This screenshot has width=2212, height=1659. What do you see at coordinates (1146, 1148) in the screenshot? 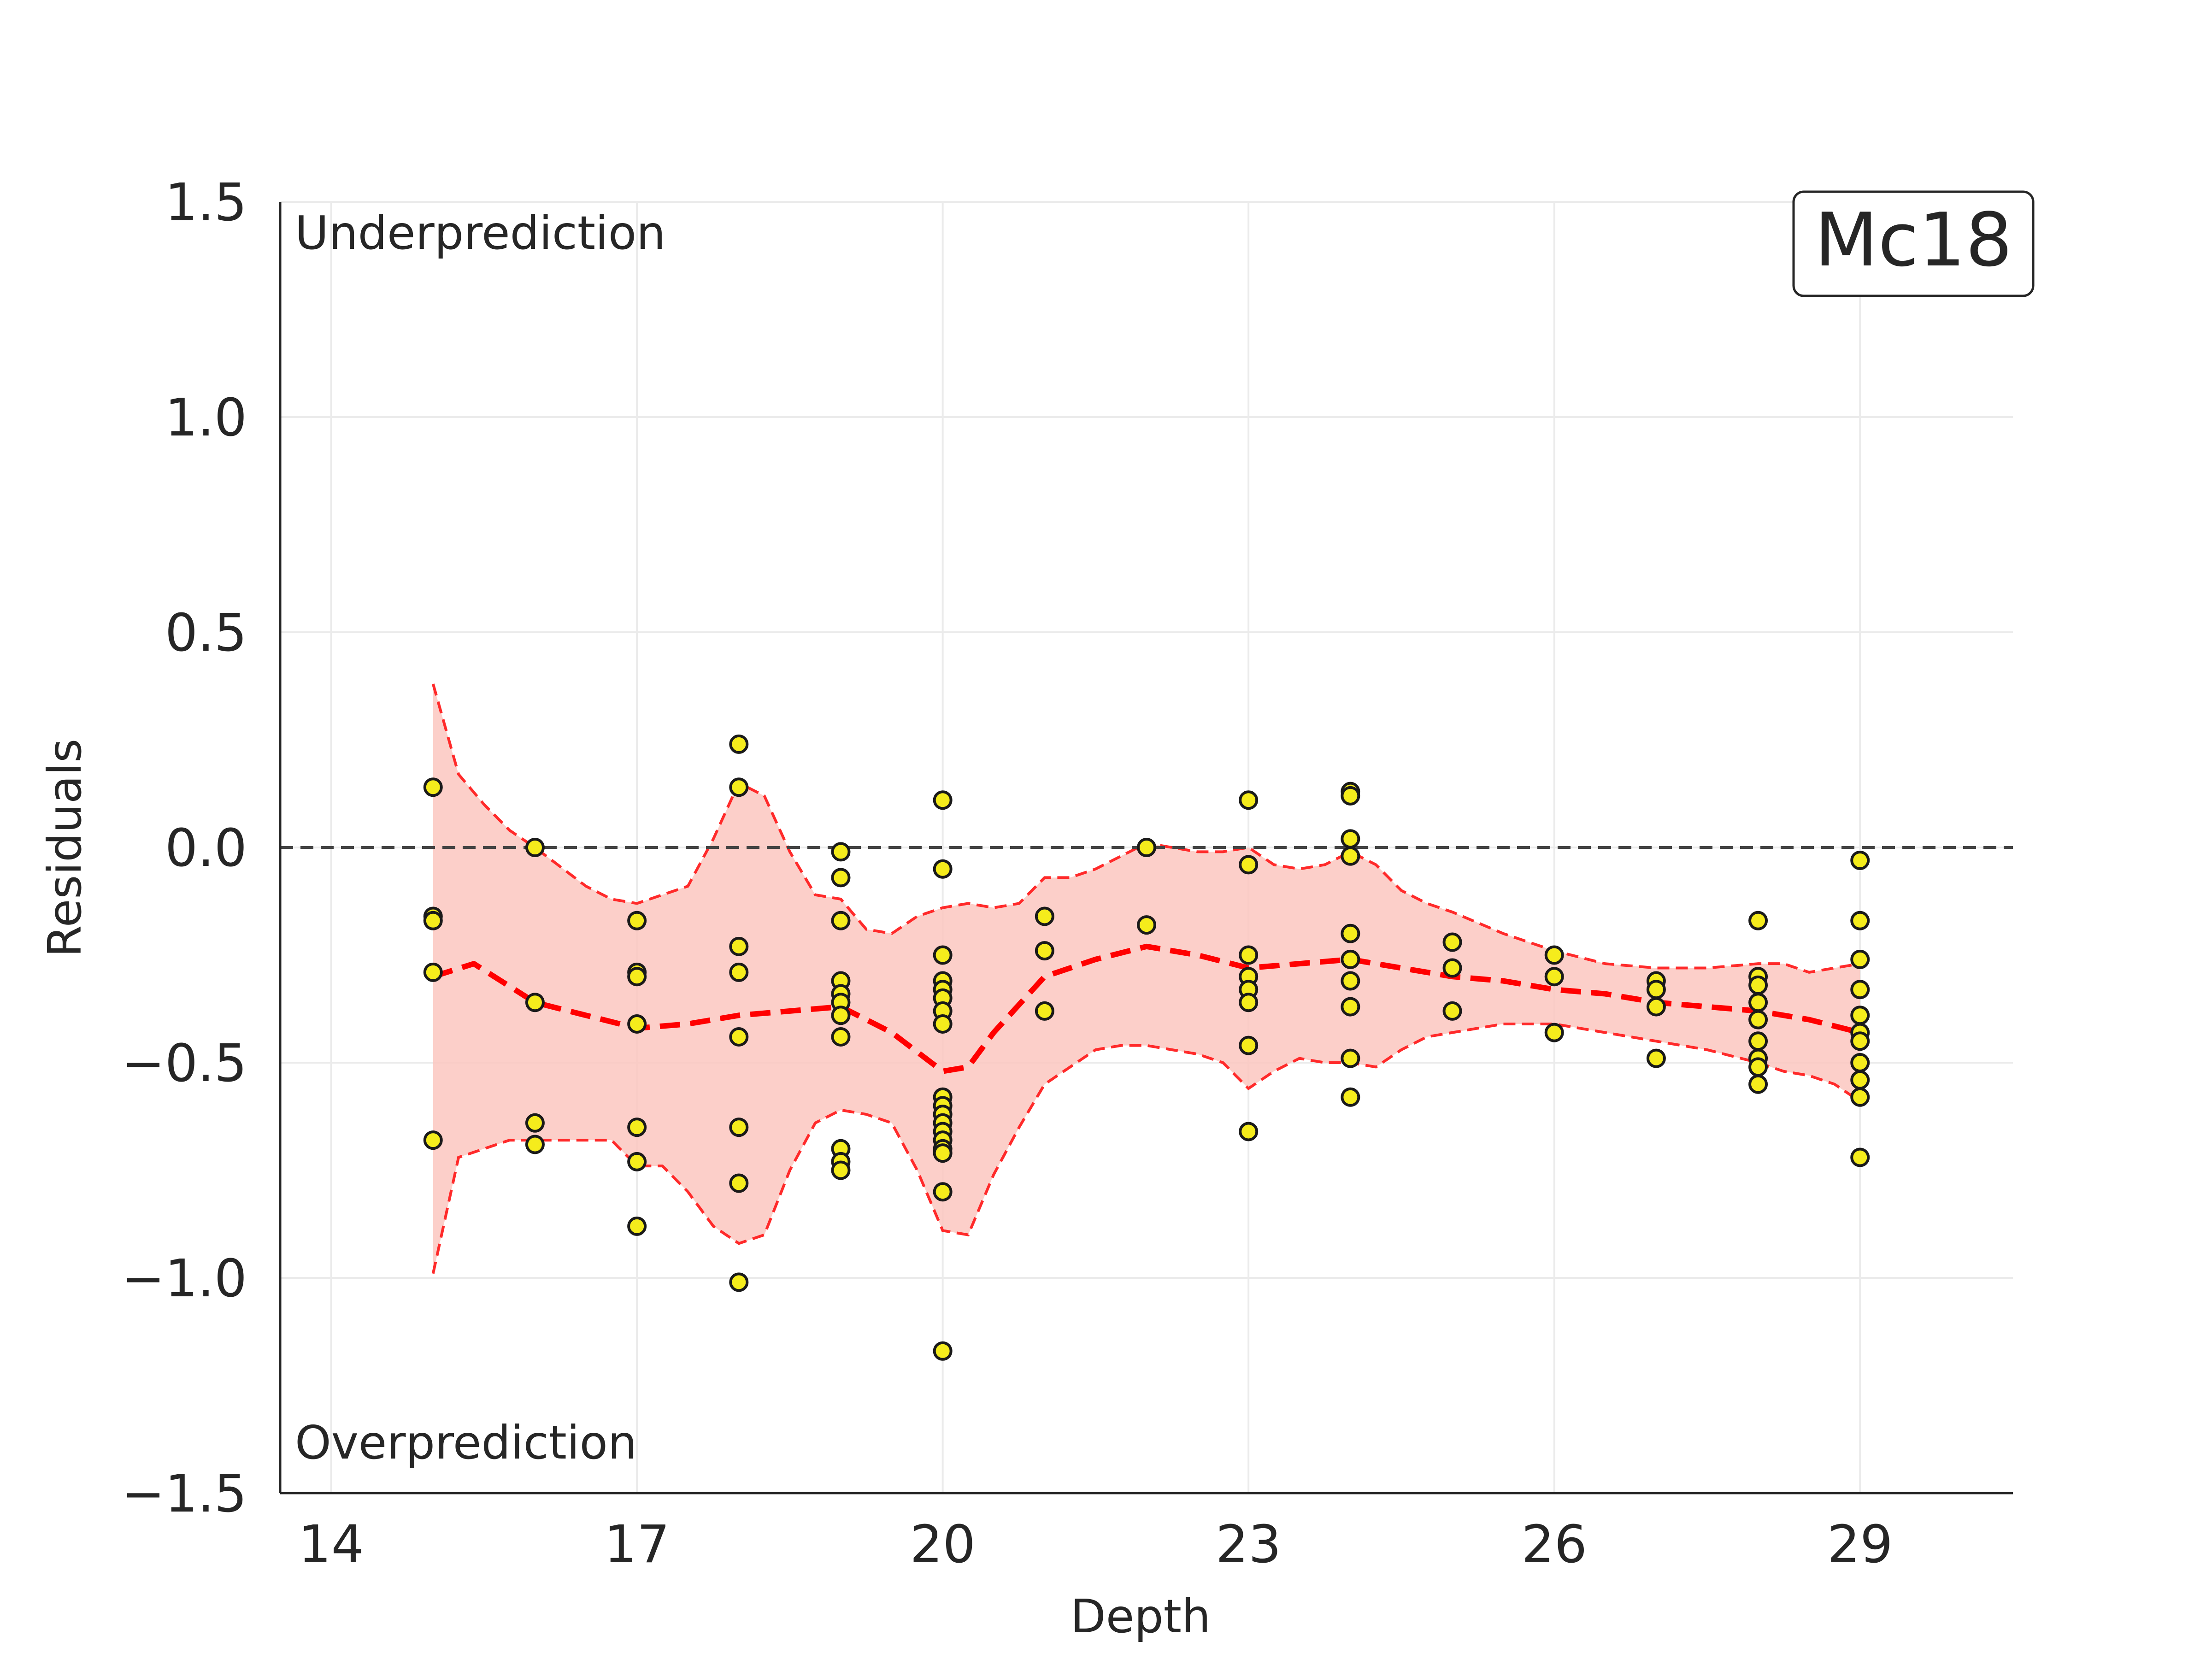
I see `confidence-band-lower-edge` at bounding box center [1146, 1148].